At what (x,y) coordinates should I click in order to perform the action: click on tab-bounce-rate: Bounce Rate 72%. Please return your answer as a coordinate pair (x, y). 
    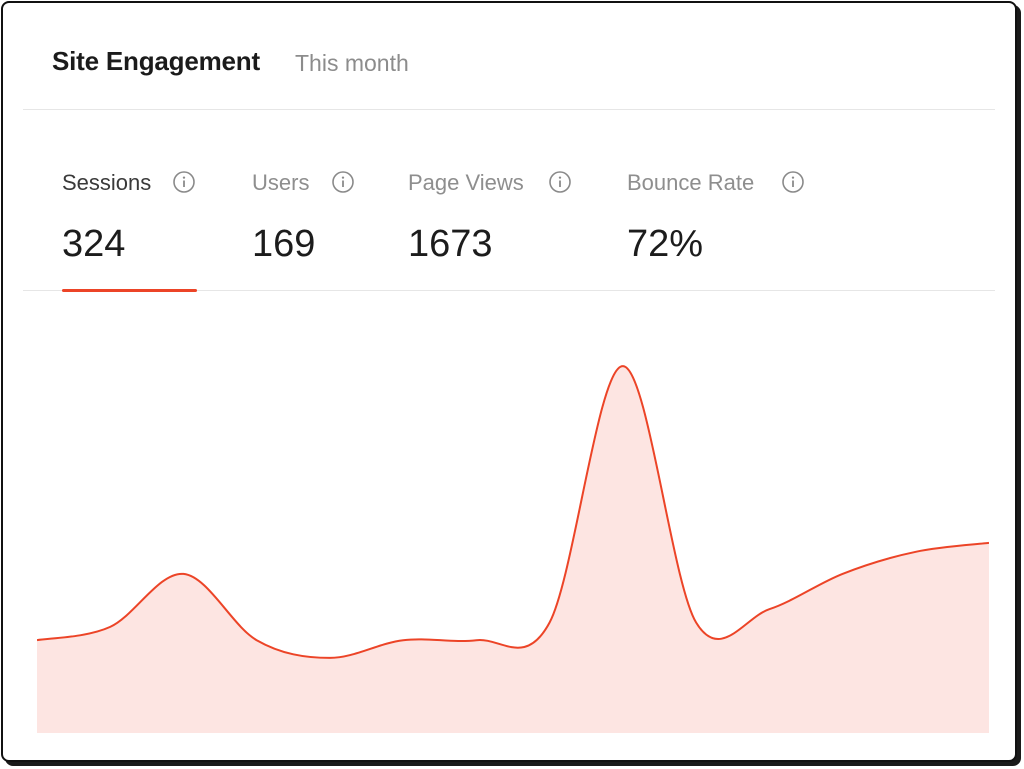
    Looking at the image, I should click on (722, 200).